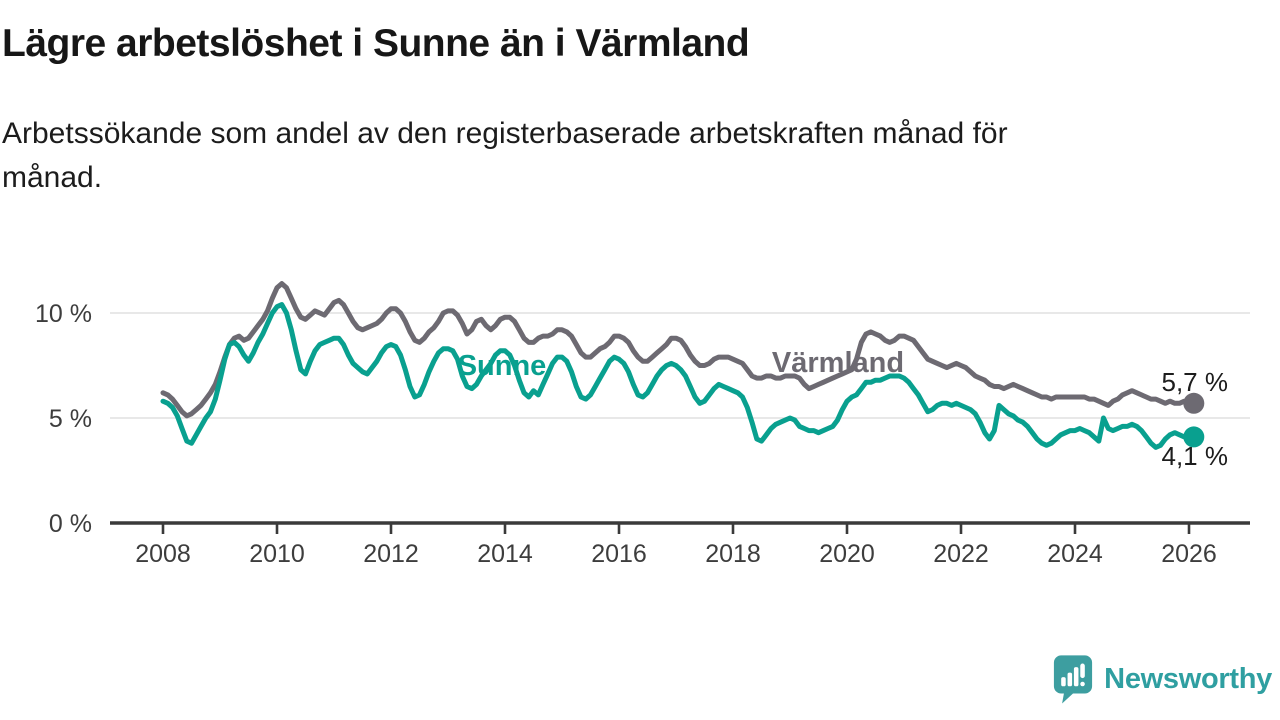 The image size is (1280, 720). Describe the element at coordinates (63, 314) in the screenshot. I see `y-tick-label: 10 %` at that location.